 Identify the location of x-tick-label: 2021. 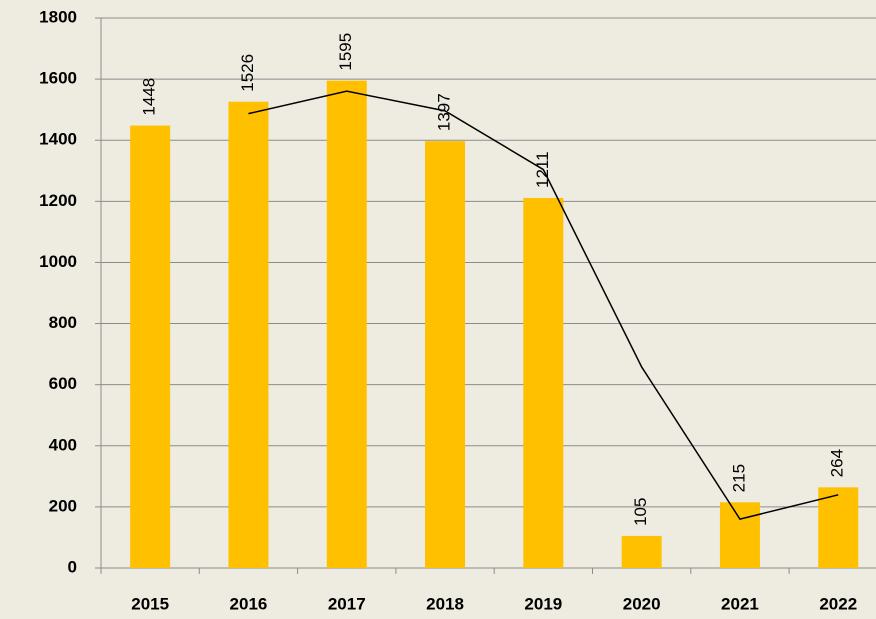
(740, 603).